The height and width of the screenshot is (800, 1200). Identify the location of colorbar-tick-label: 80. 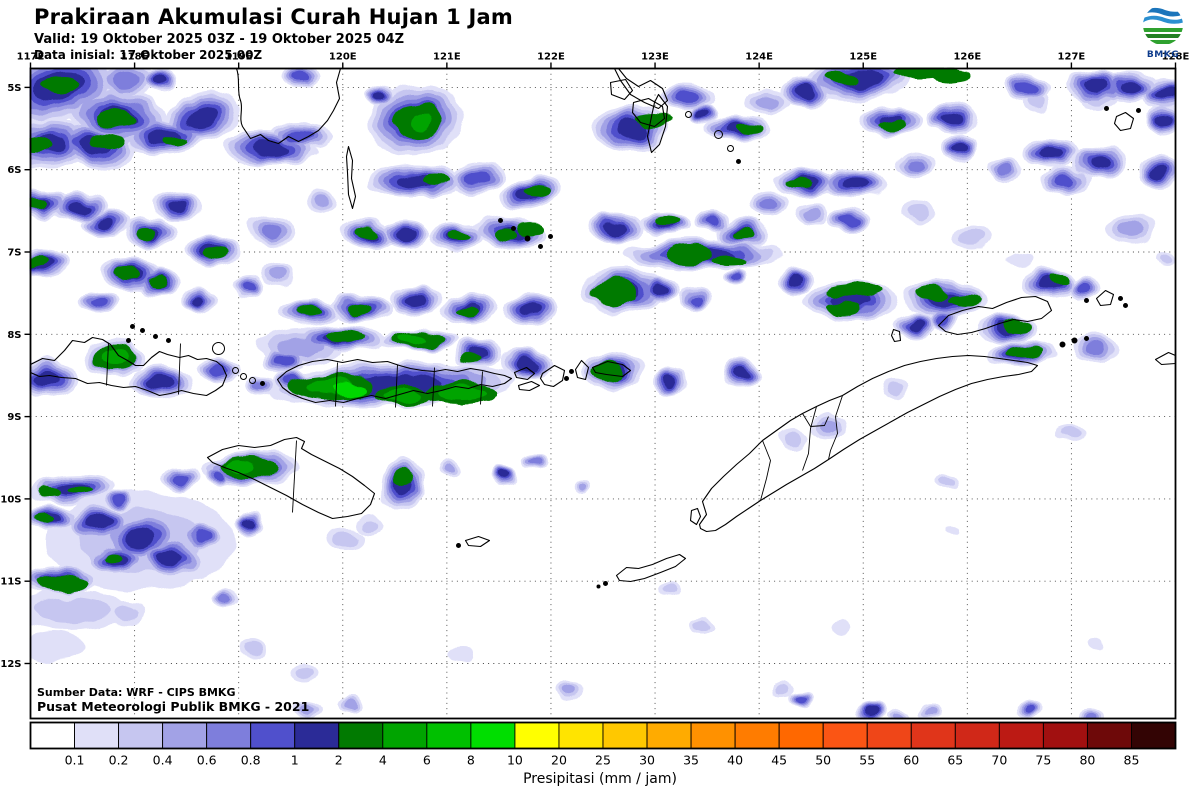
(1087, 760).